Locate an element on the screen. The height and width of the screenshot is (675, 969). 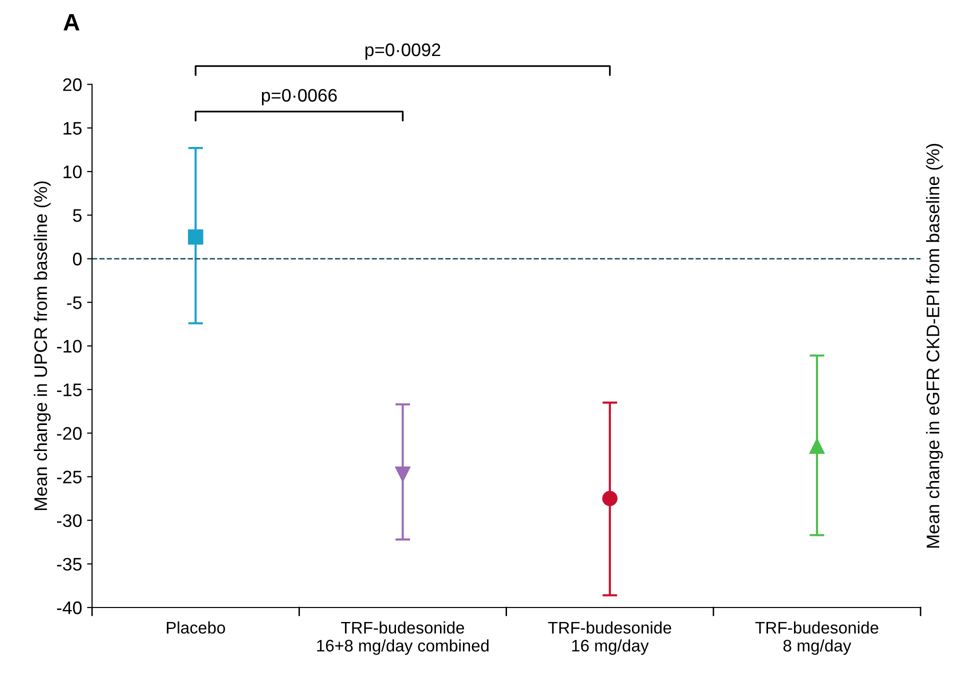
y-tick-label: -30 is located at coordinates (69, 521).